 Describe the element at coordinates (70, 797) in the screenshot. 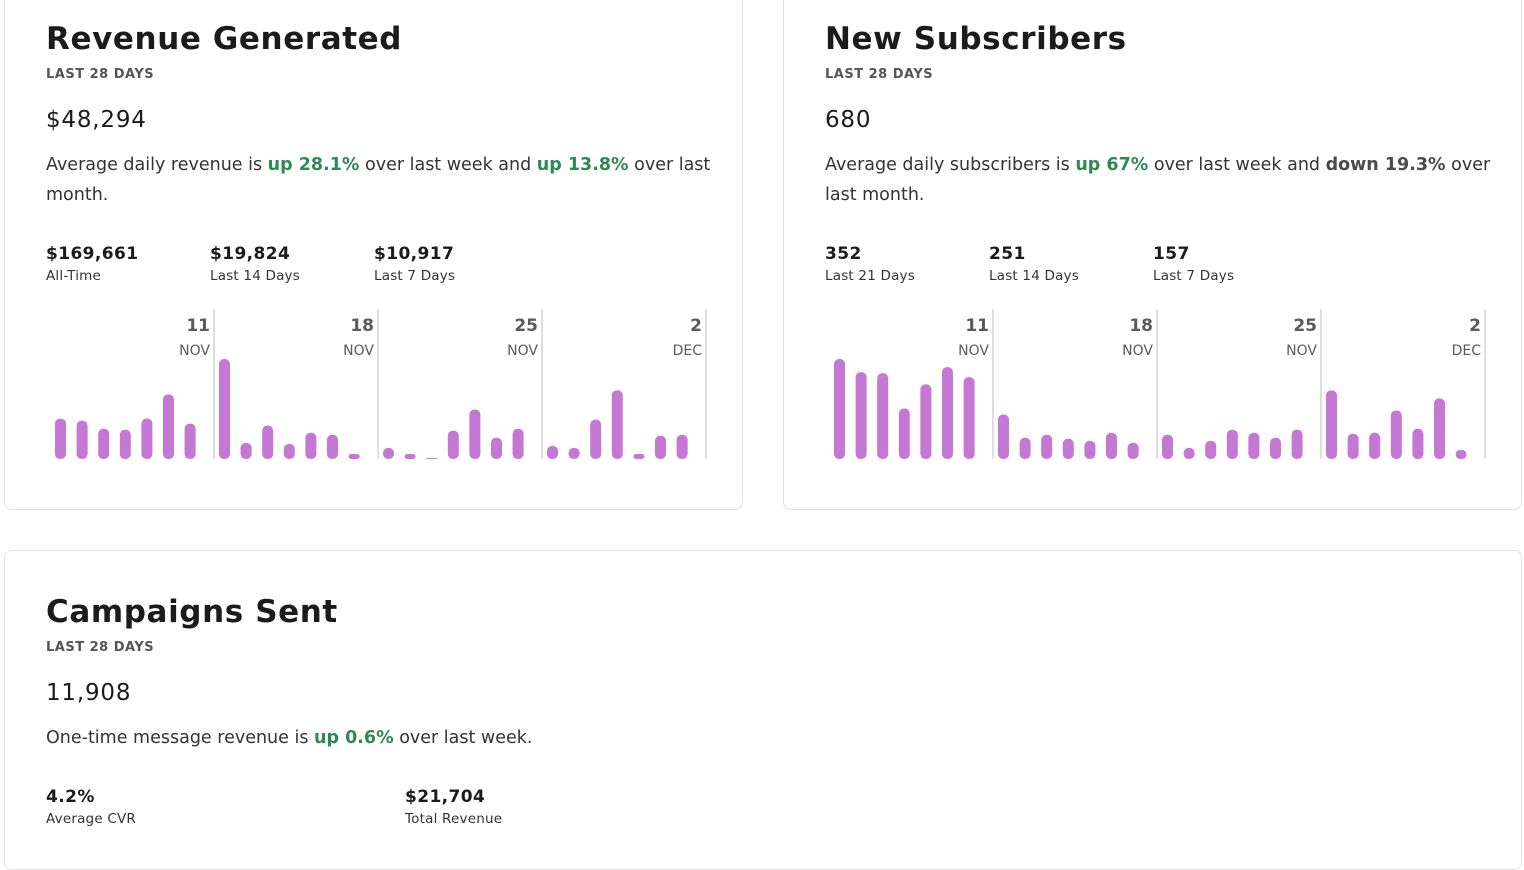

I see `stat-value: 4.2%` at that location.